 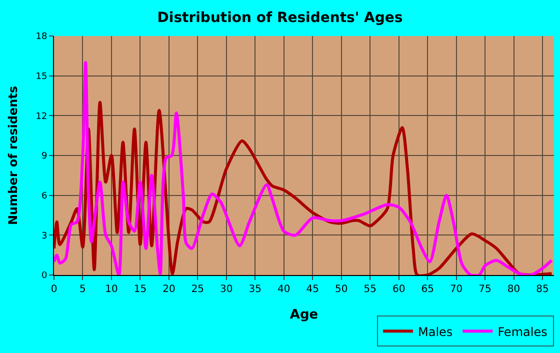 What do you see at coordinates (513, 289) in the screenshot?
I see `x-tick-label: 80` at bounding box center [513, 289].